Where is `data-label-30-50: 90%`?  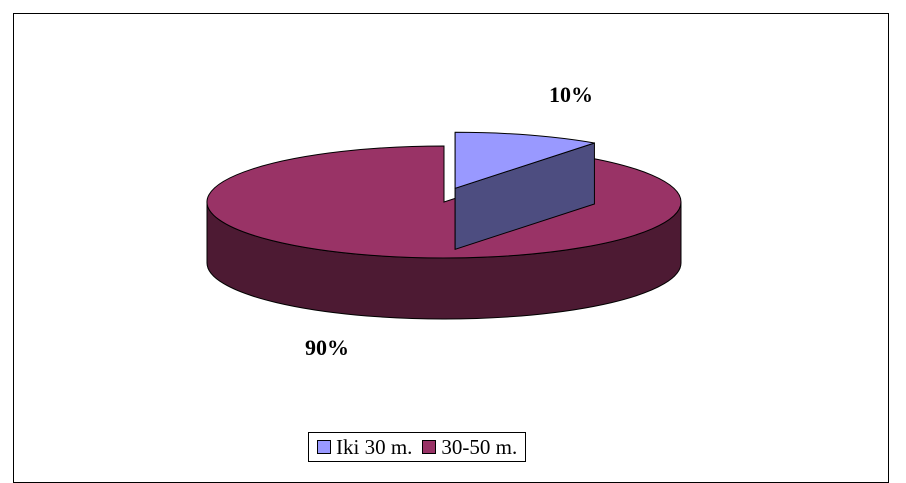
data-label-30-50: 90% is located at coordinates (327, 347).